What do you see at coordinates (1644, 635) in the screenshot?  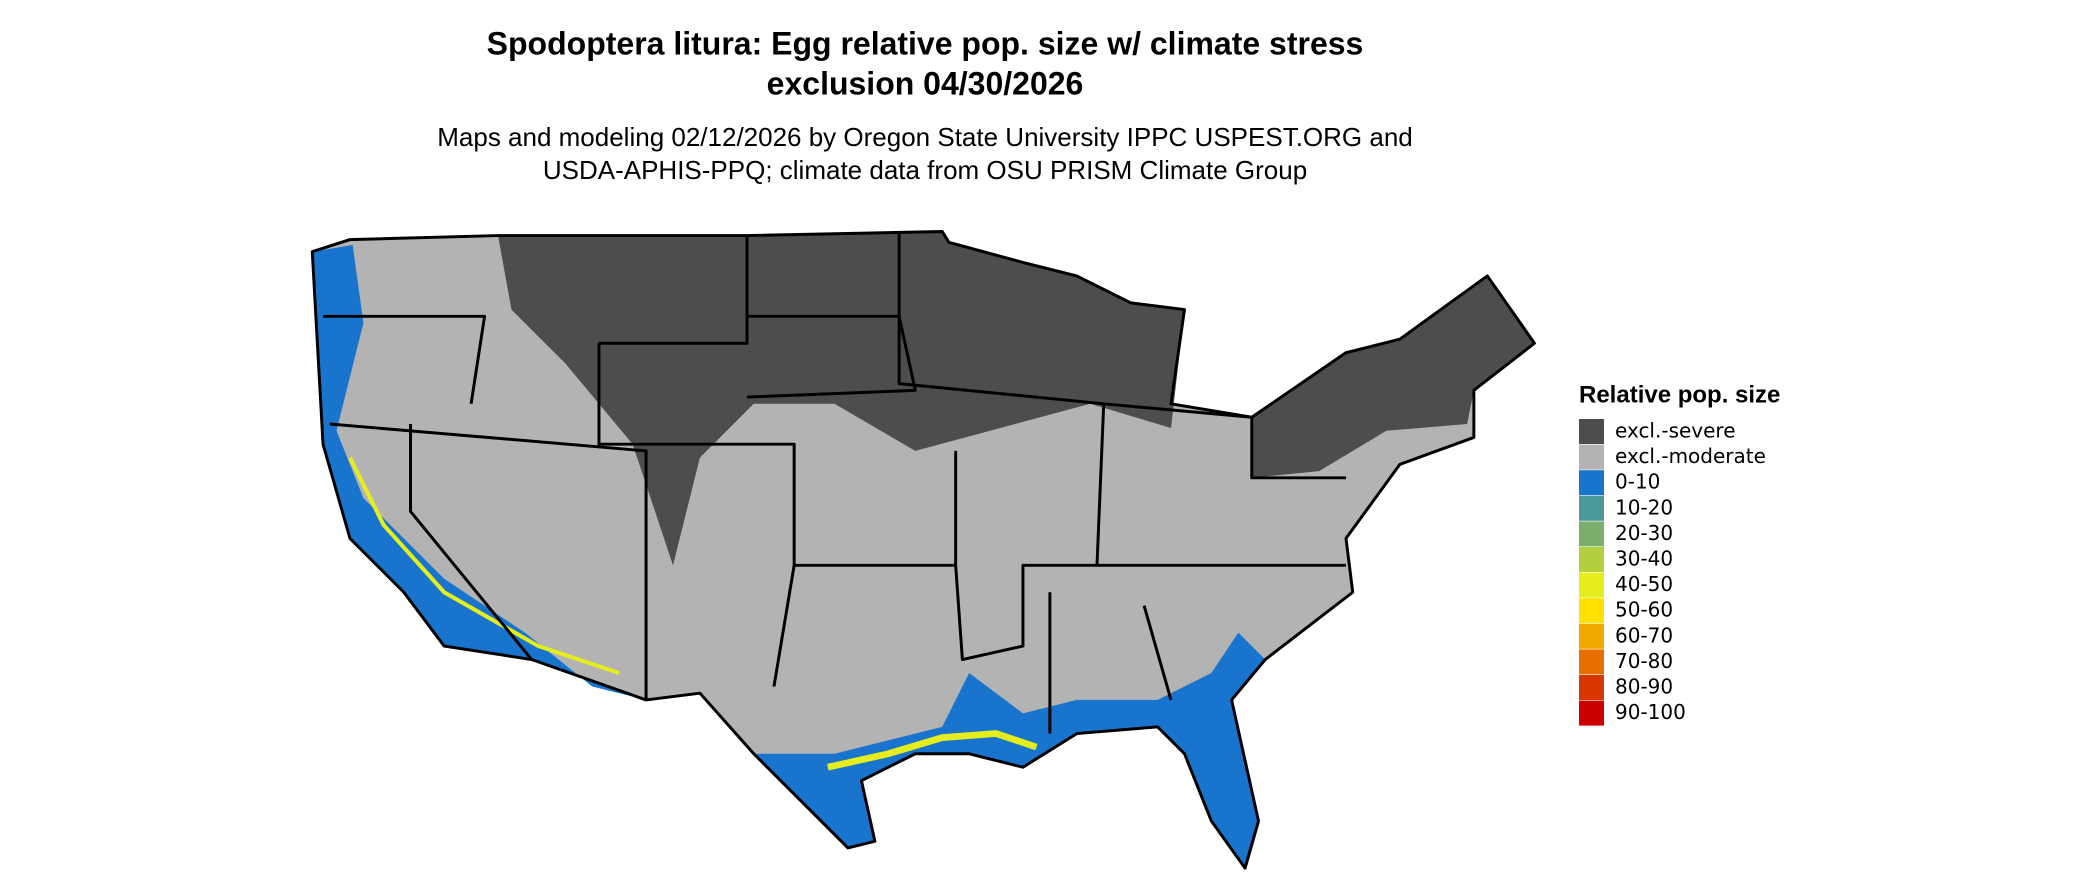 I see `legend-label: 60-70` at bounding box center [1644, 635].